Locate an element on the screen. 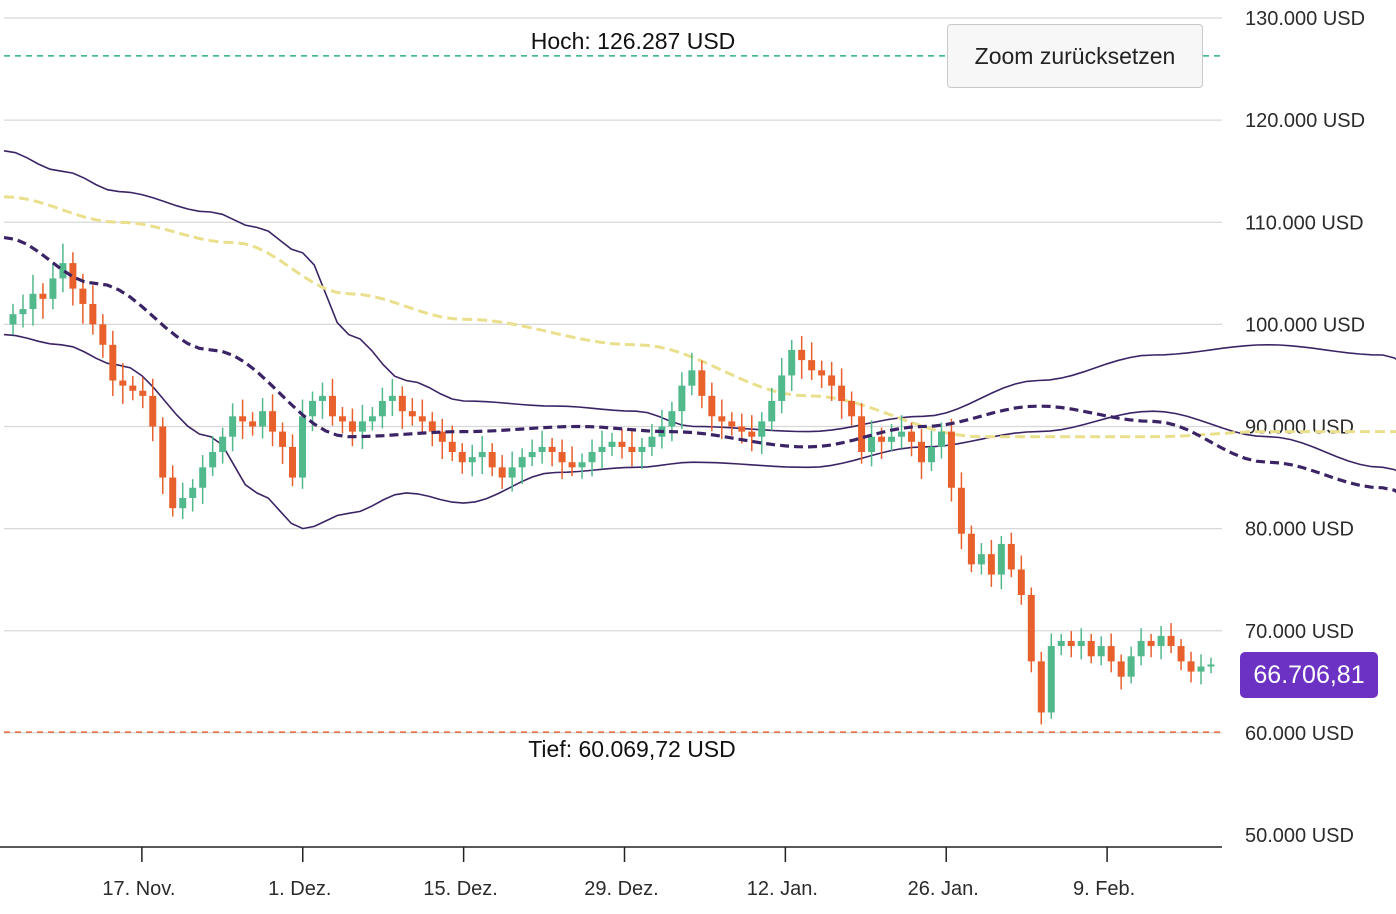  x-tick-label: 12. Jan. is located at coordinates (782, 889).